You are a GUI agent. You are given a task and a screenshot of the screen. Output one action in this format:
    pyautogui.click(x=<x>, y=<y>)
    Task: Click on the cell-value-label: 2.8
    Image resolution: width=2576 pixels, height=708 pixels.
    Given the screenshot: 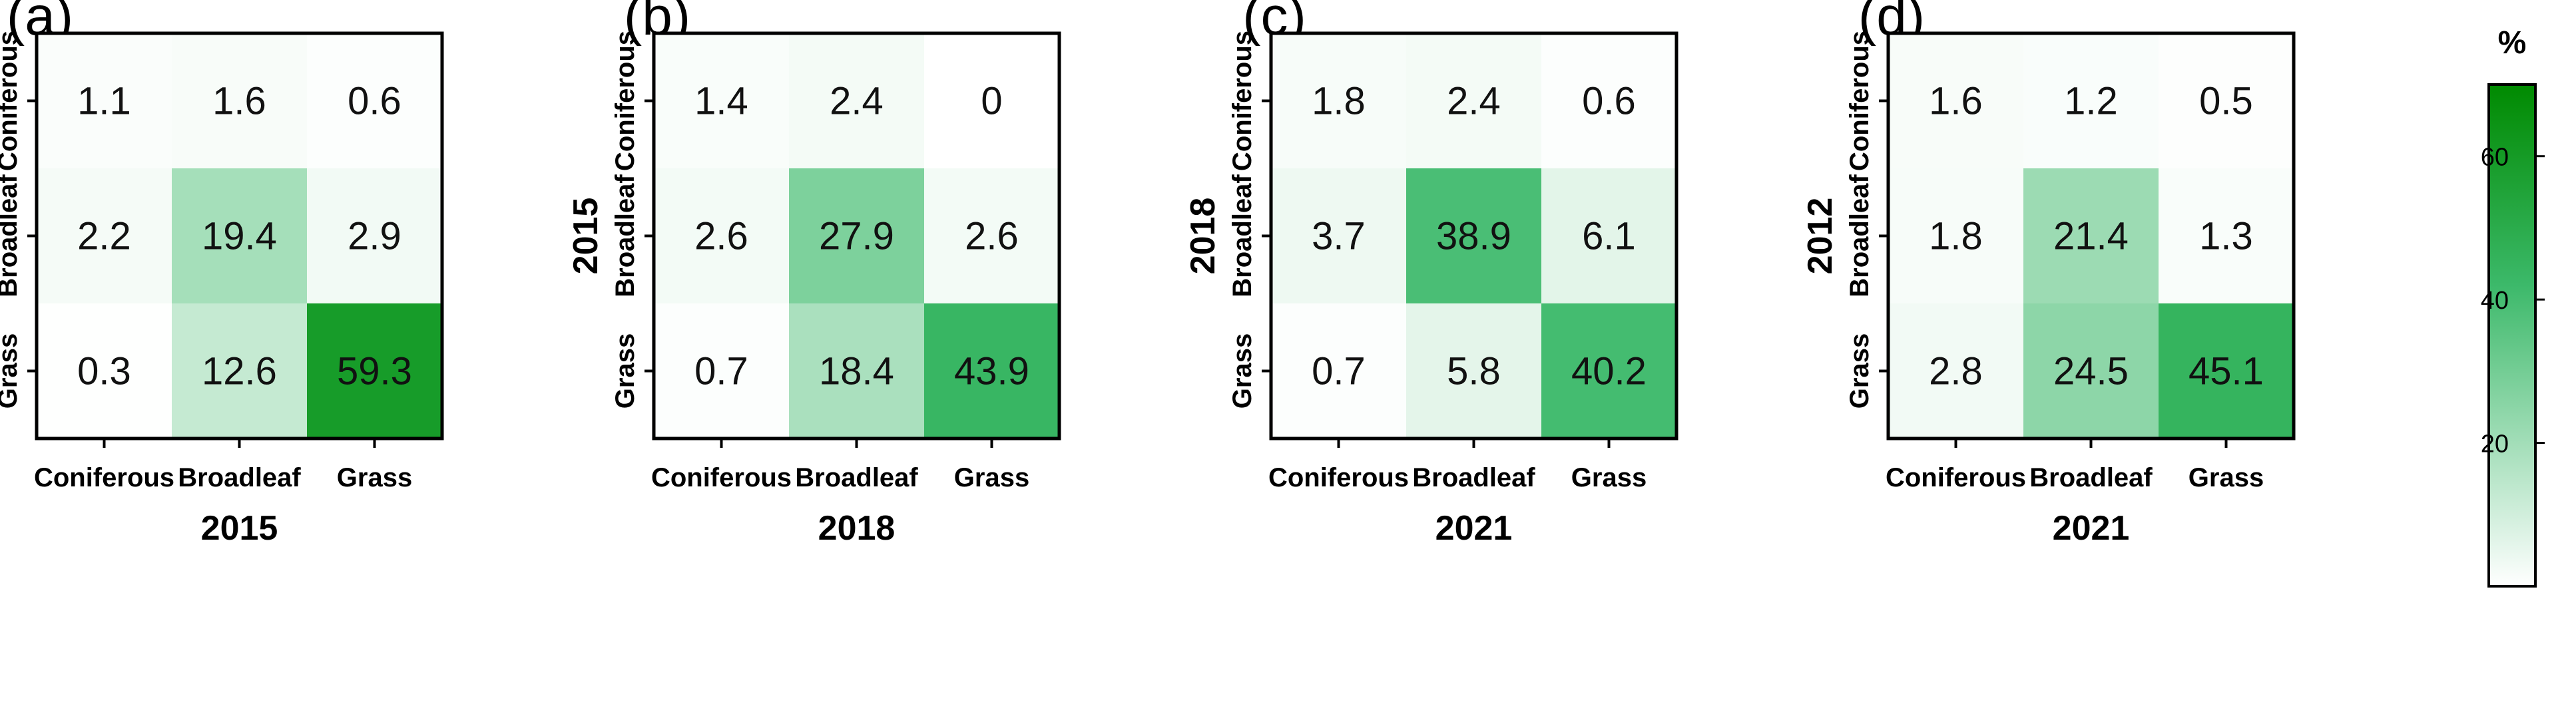 What is the action you would take?
    pyautogui.click(x=1956, y=371)
    